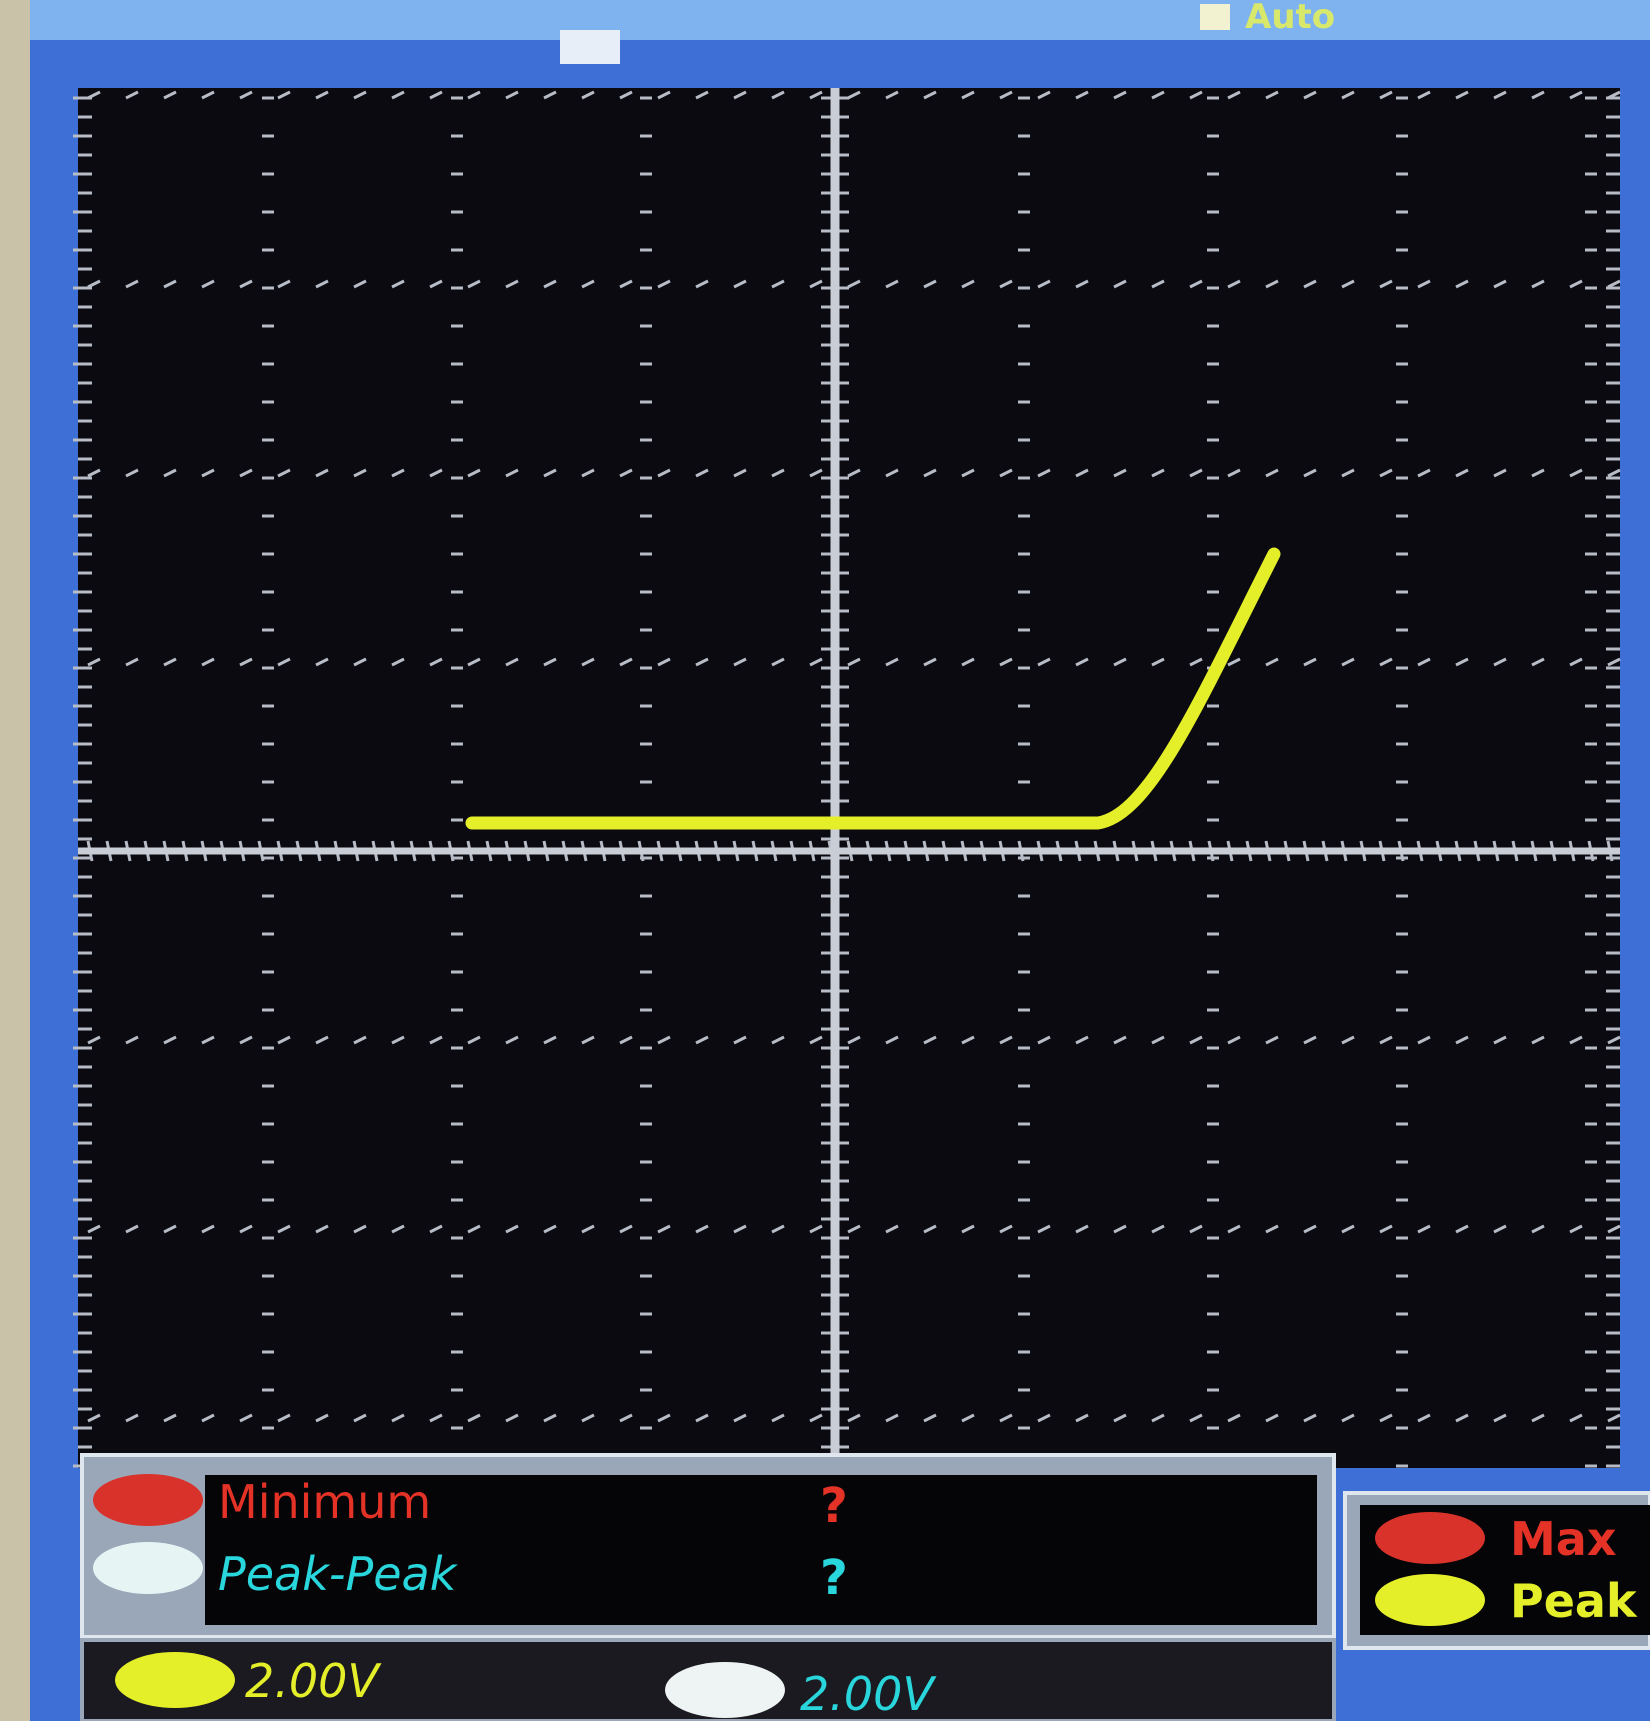  I want to click on measure-value: ?, so click(834, 1506).